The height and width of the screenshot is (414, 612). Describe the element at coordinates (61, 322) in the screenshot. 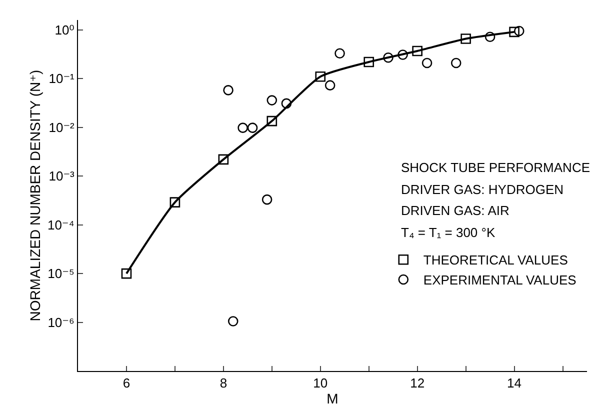

I see `y-tick-label: 10⁻⁶` at that location.